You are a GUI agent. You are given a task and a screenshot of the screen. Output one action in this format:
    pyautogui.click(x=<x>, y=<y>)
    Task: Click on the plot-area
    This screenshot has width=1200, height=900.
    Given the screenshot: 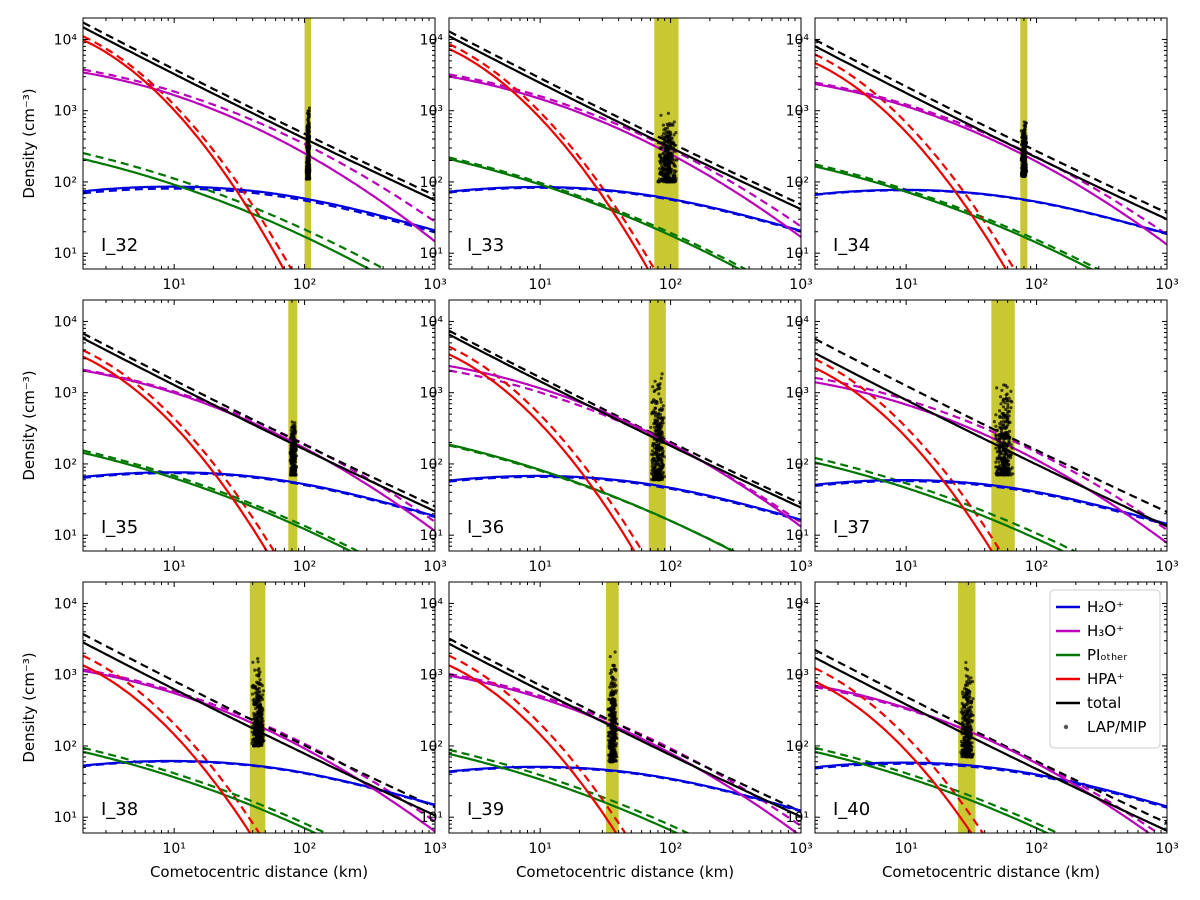 What is the action you would take?
    pyautogui.click(x=625, y=143)
    